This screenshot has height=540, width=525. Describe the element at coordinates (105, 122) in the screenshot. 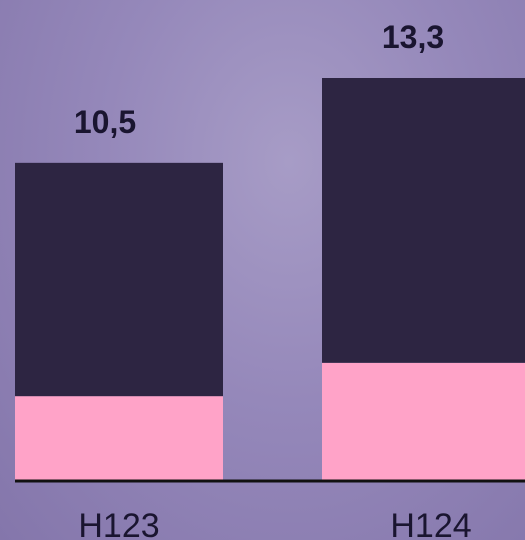

I see `data-label-total-h123: 10,5` at that location.